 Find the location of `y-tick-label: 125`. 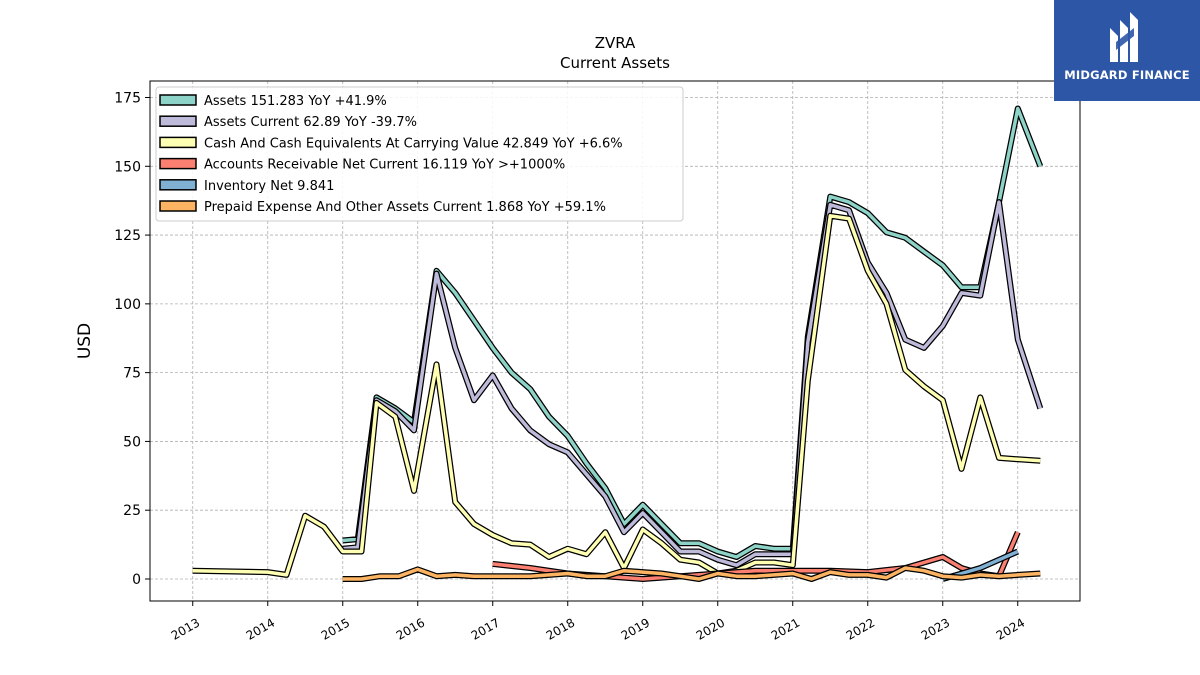

y-tick-label: 125 is located at coordinates (127, 236).